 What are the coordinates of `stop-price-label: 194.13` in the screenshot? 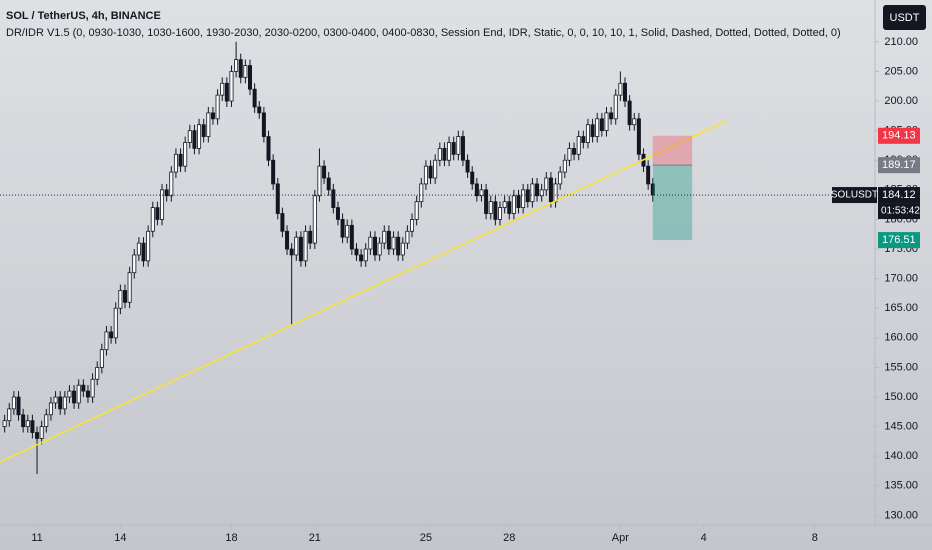 It's located at (899, 136).